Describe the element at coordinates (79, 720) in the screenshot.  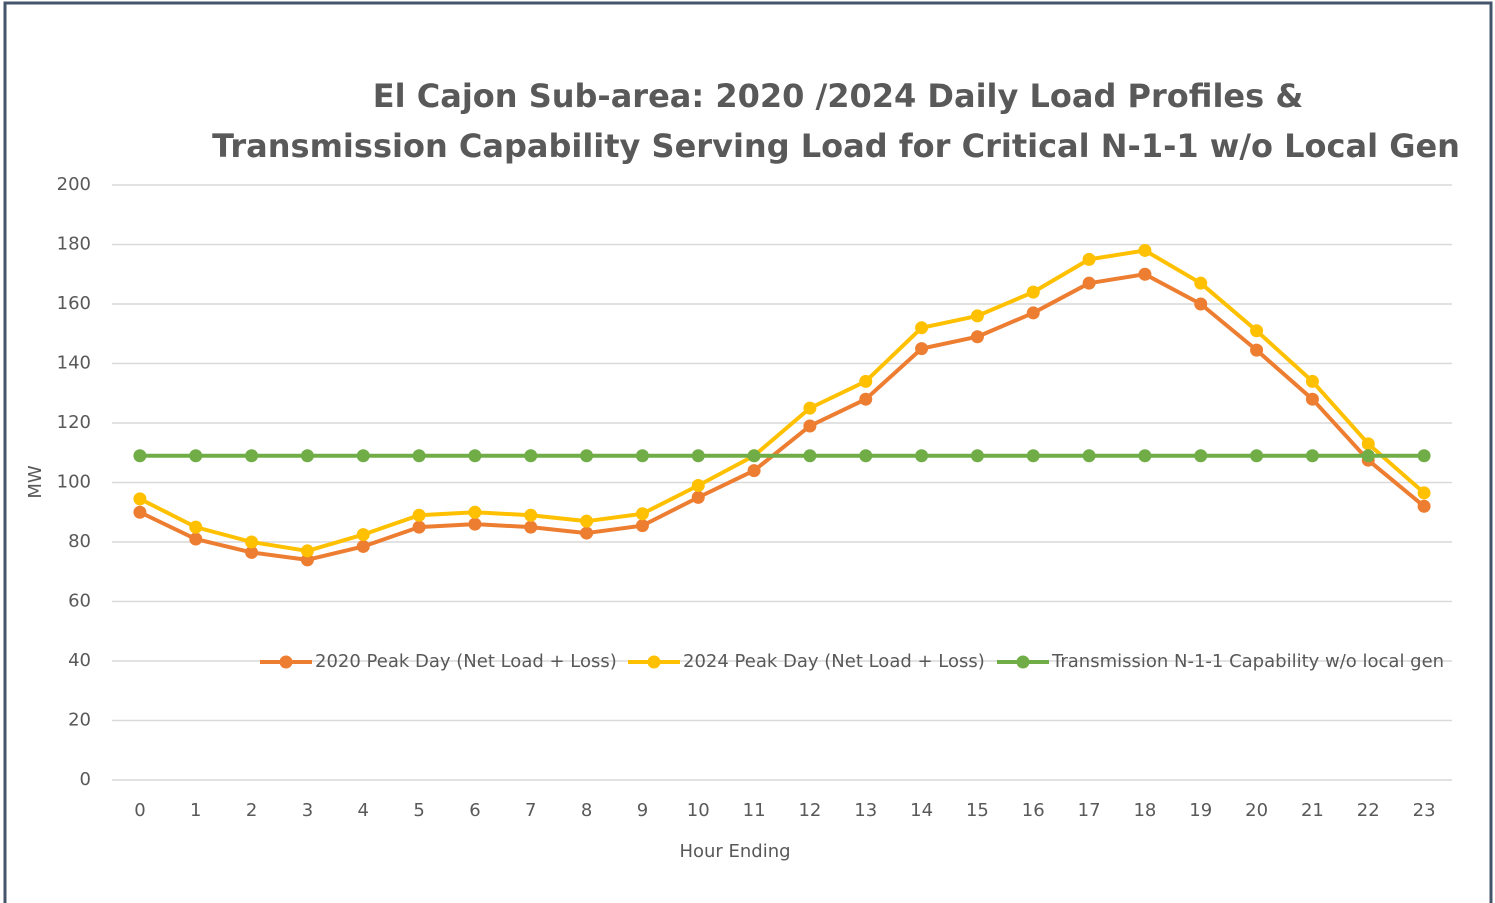
I see `y-tick-label: 20` at that location.